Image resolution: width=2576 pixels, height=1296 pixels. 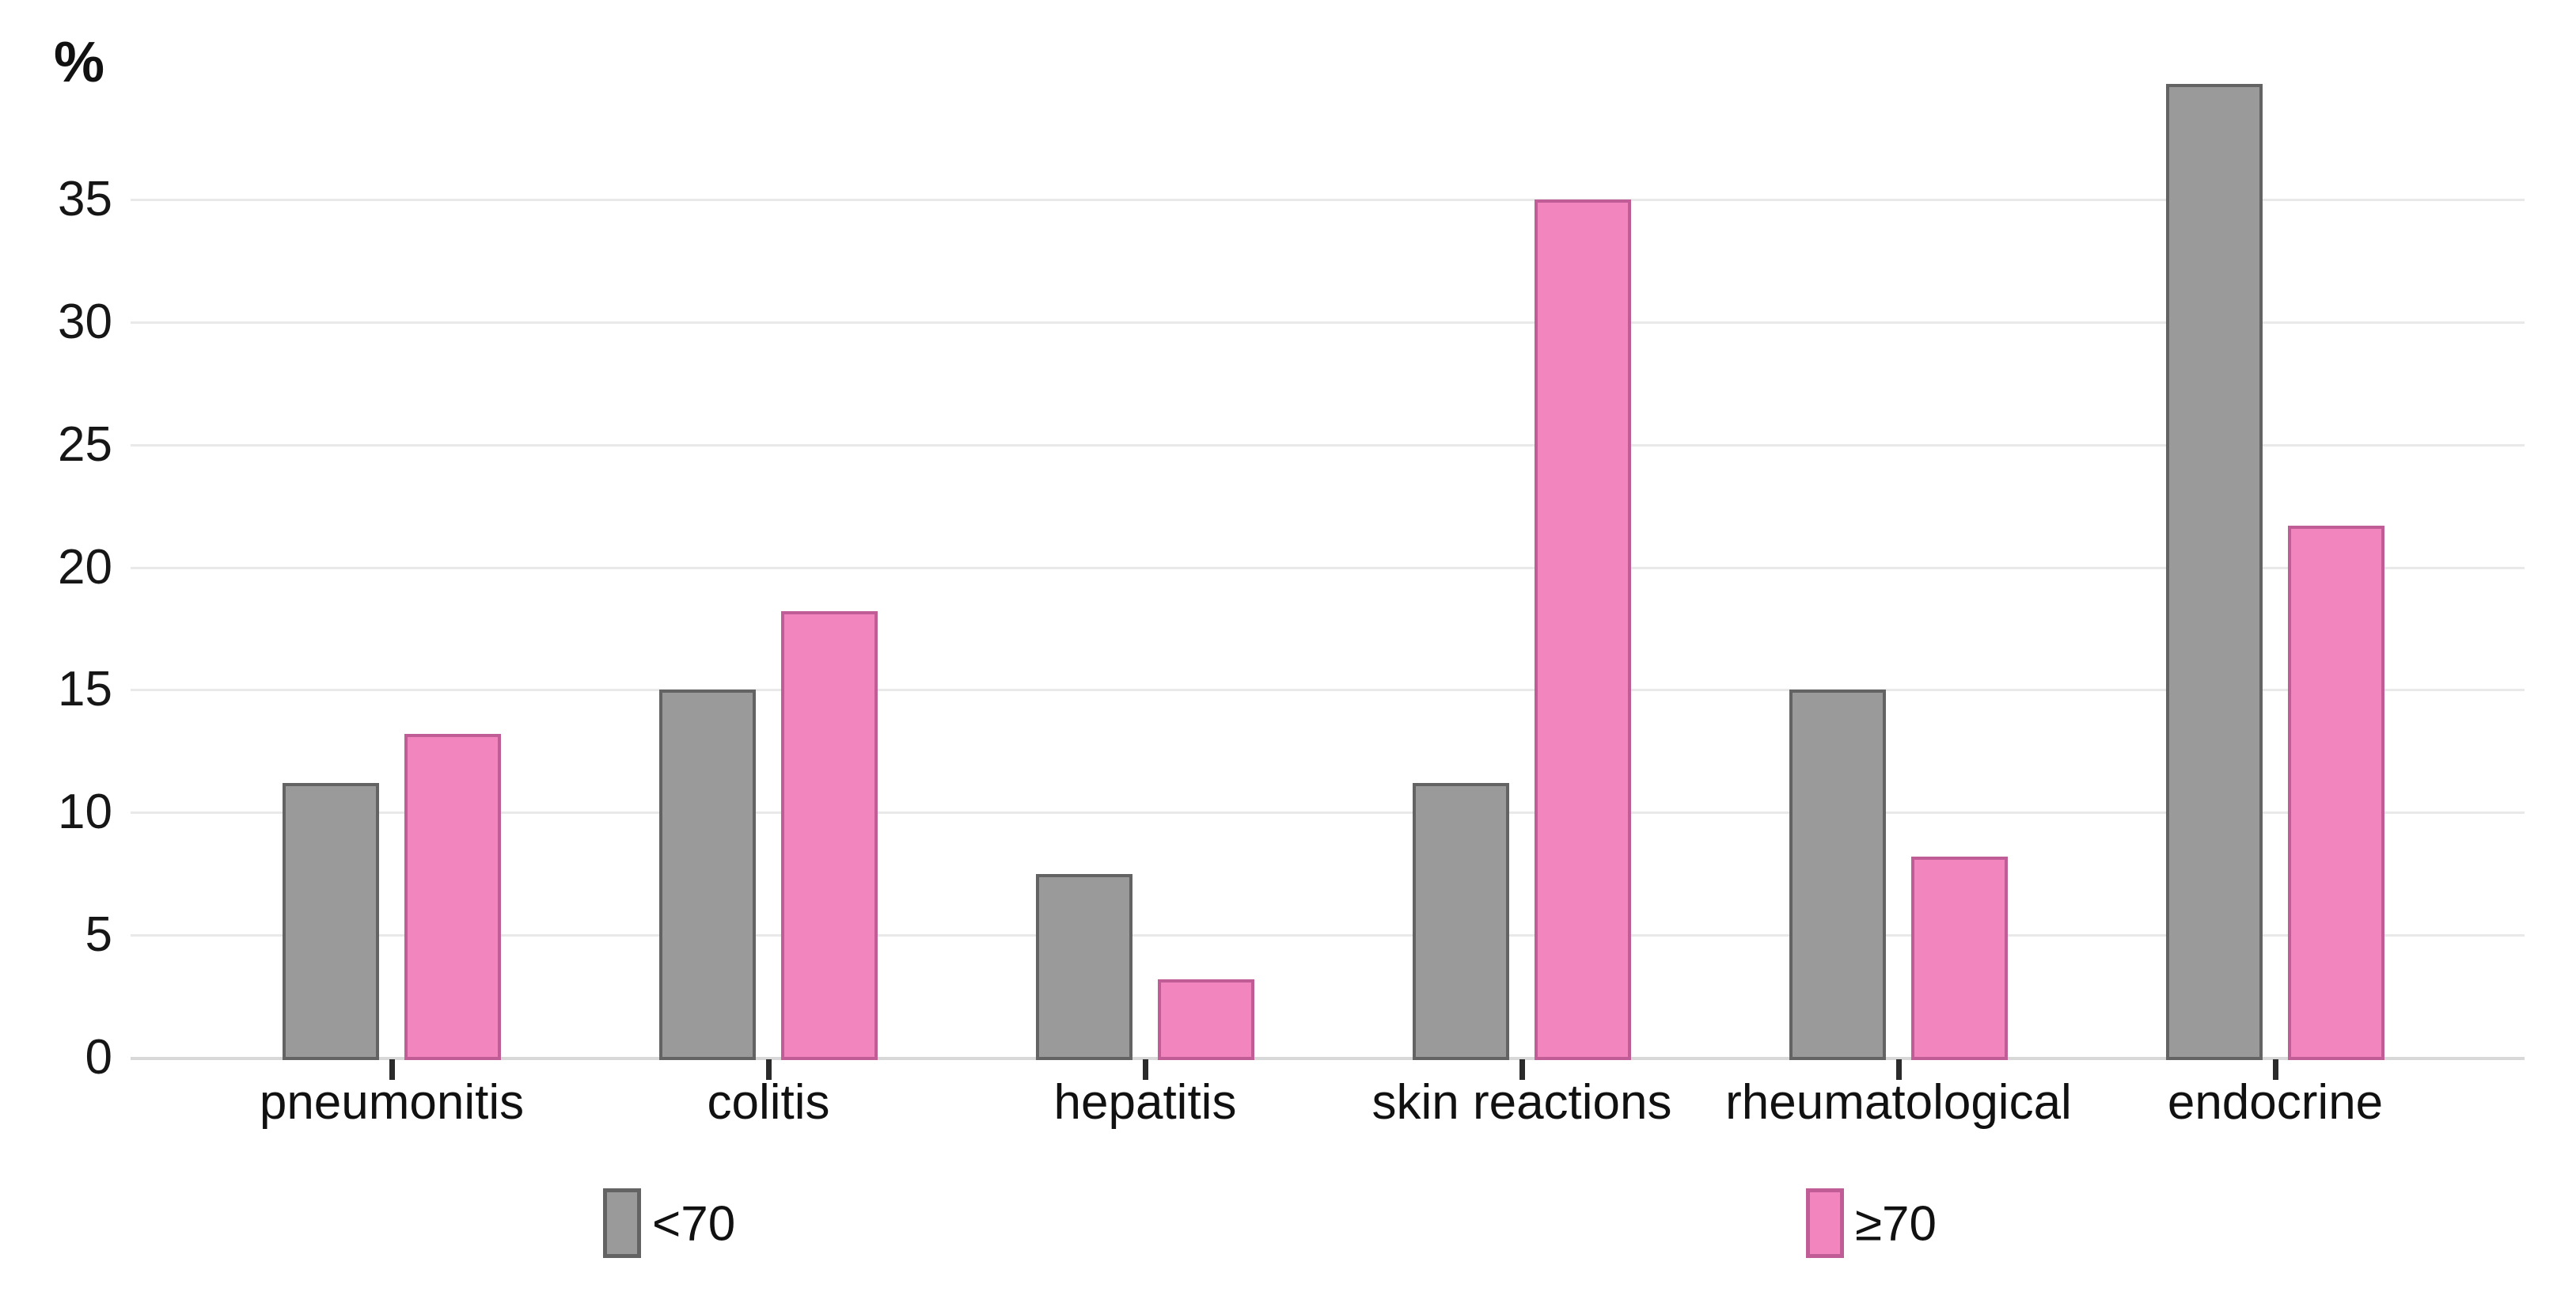 I want to click on x-axis-line, so click(x=1328, y=1058).